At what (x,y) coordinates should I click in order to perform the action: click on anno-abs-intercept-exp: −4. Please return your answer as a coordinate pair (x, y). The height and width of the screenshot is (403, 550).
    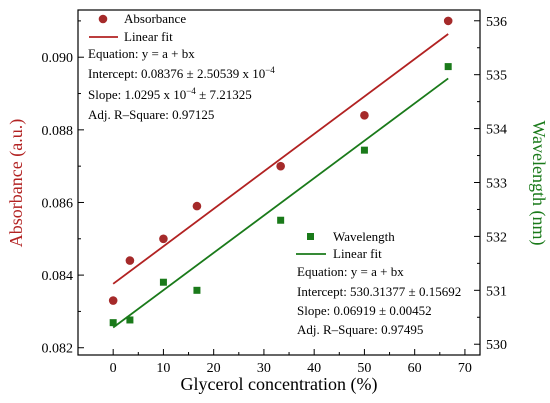
    Looking at the image, I should click on (270, 70).